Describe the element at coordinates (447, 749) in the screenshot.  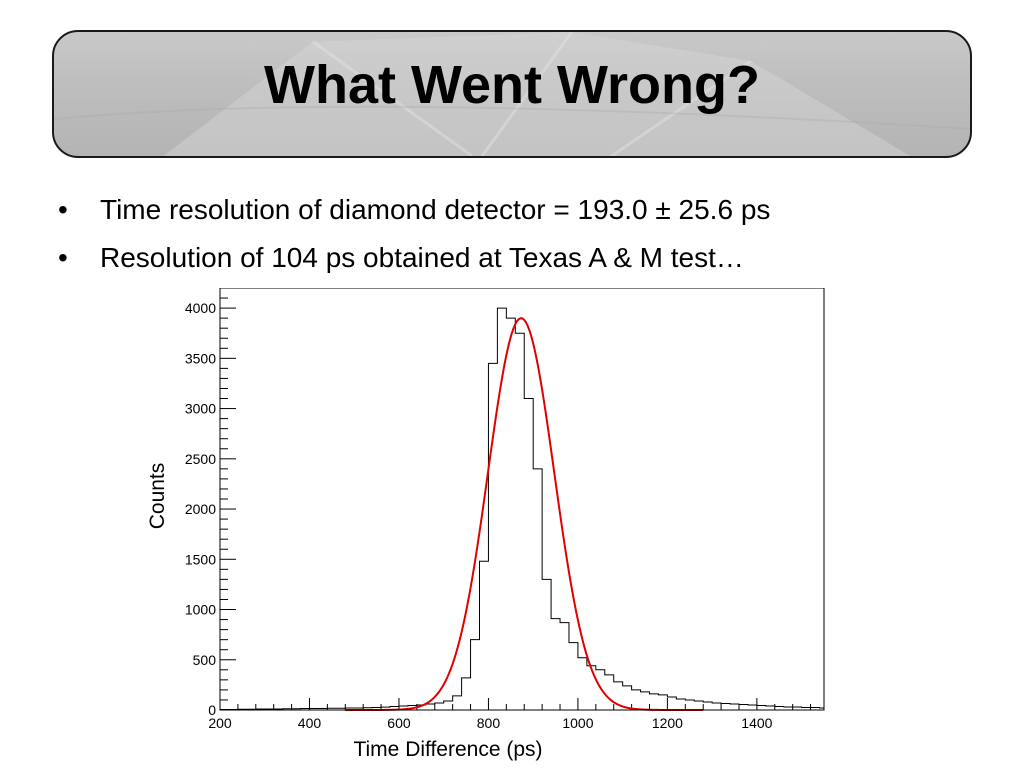
I see `x-axis-label: Time Difference (ps)` at that location.